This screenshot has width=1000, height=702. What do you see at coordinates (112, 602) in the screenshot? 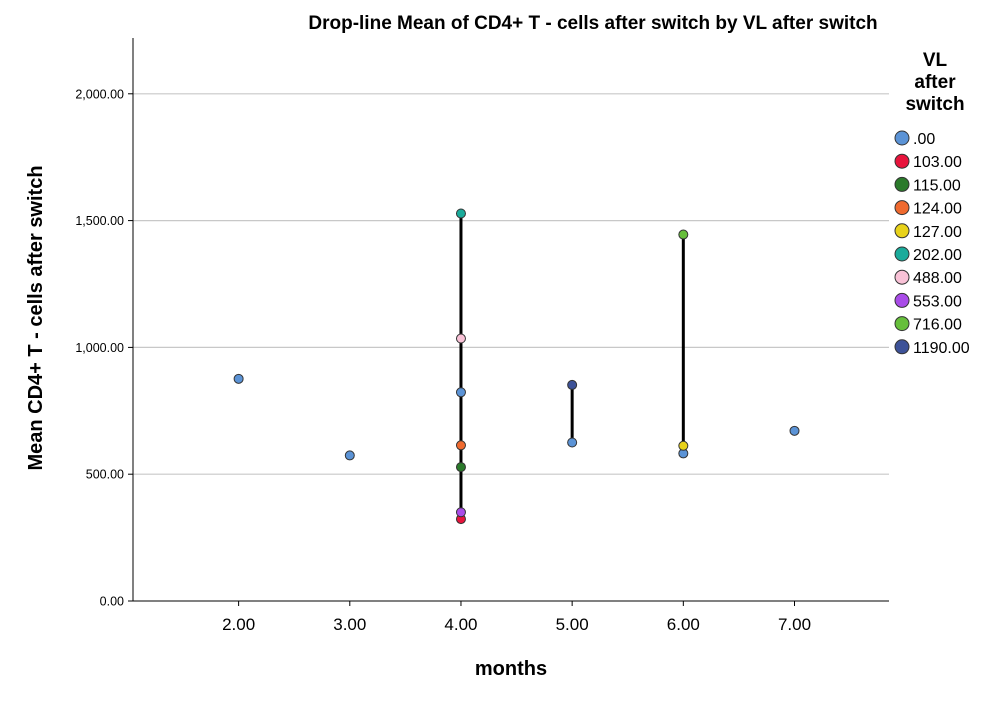
I see `y-tick-label: 0.00` at bounding box center [112, 602].